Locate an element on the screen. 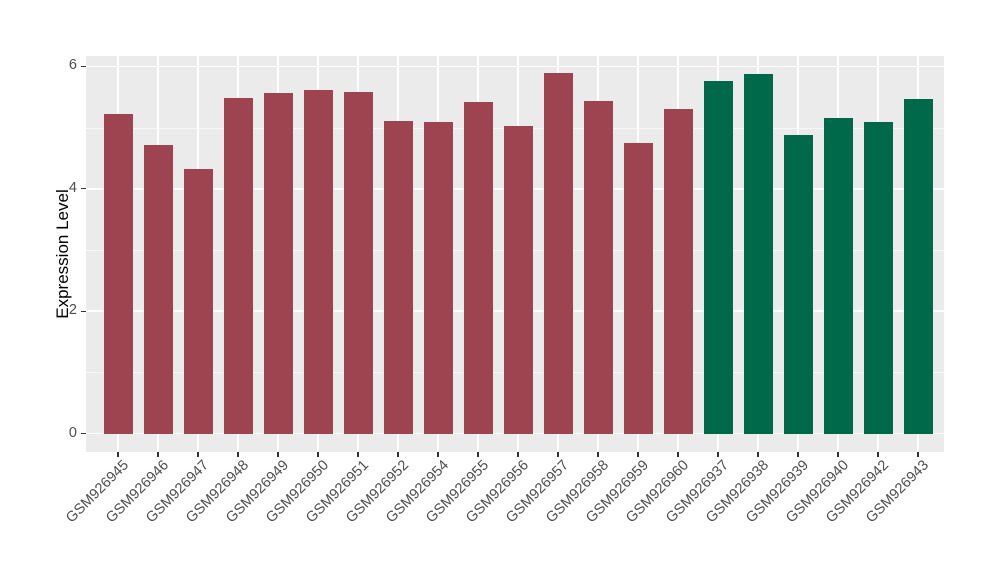  y-tick-label: 0 is located at coordinates (72, 432).